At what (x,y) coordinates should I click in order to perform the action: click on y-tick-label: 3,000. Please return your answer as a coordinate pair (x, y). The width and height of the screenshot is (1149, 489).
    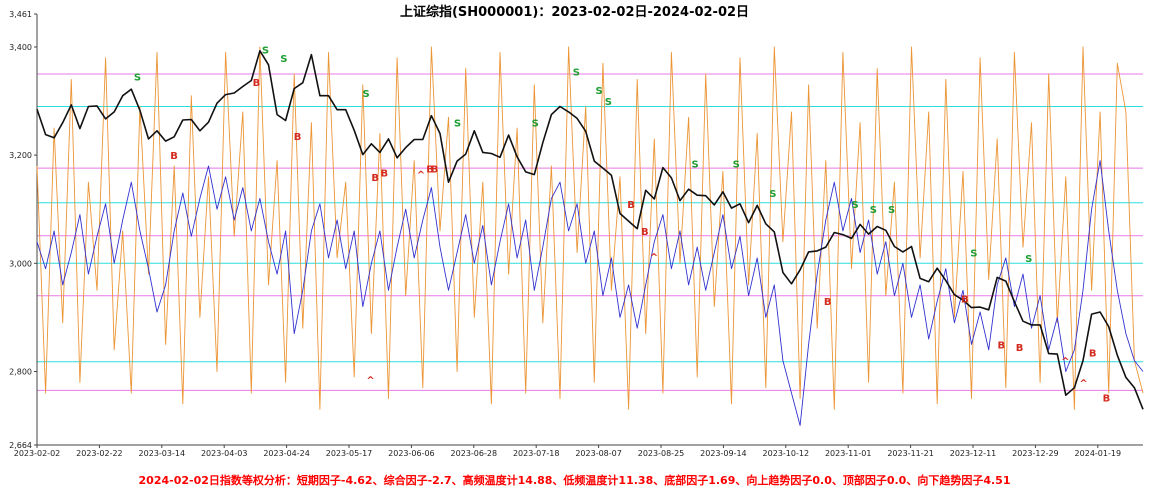
    Looking at the image, I should click on (20, 263).